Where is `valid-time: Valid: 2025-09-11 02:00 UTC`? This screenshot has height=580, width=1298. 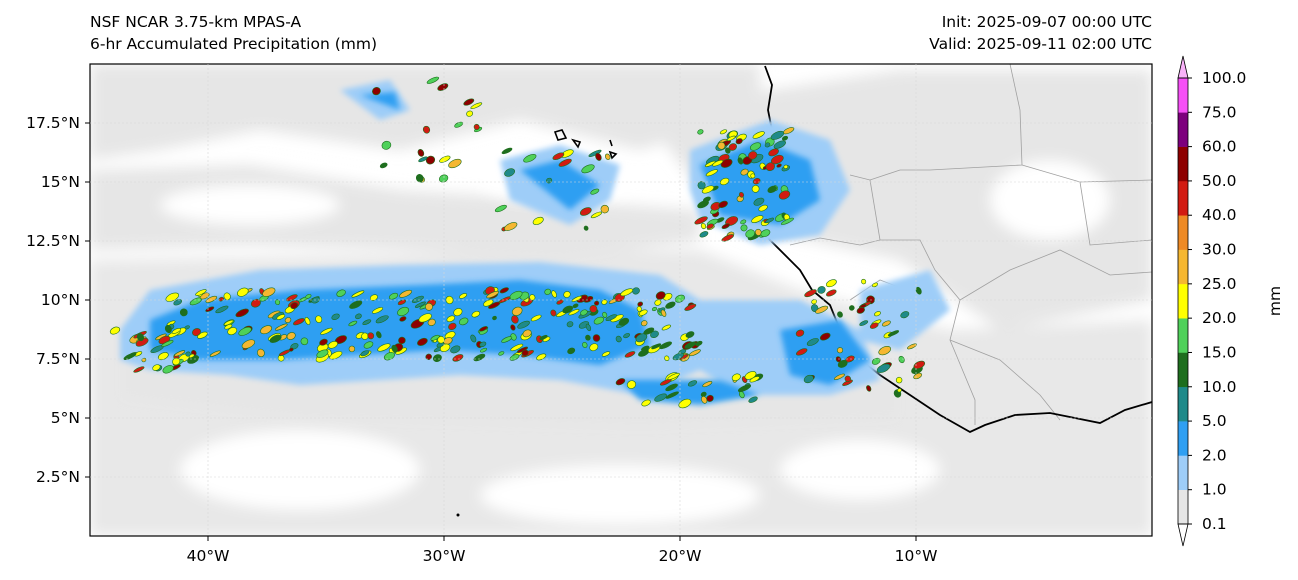
valid-time: Valid: 2025-09-11 02:00 UTC is located at coordinates (1040, 44).